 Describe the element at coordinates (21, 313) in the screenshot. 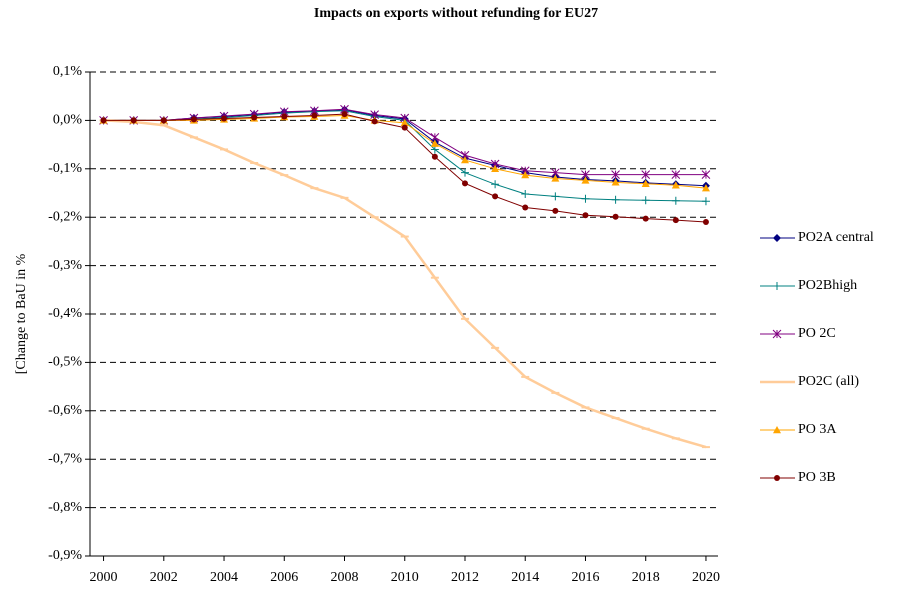

I see `y-axis-label: [Change to BaU in %` at that location.